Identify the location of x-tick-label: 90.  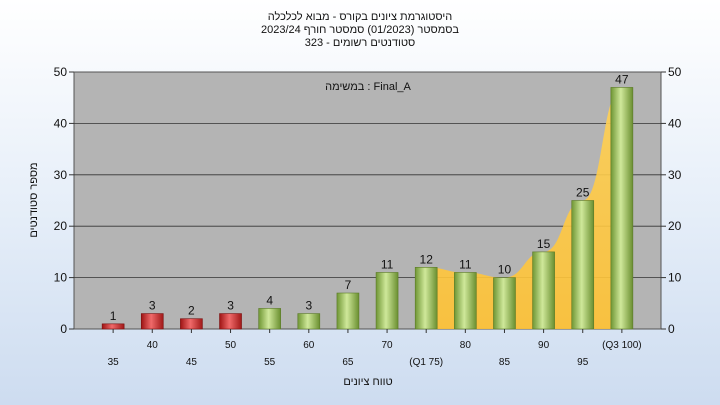
(544, 345).